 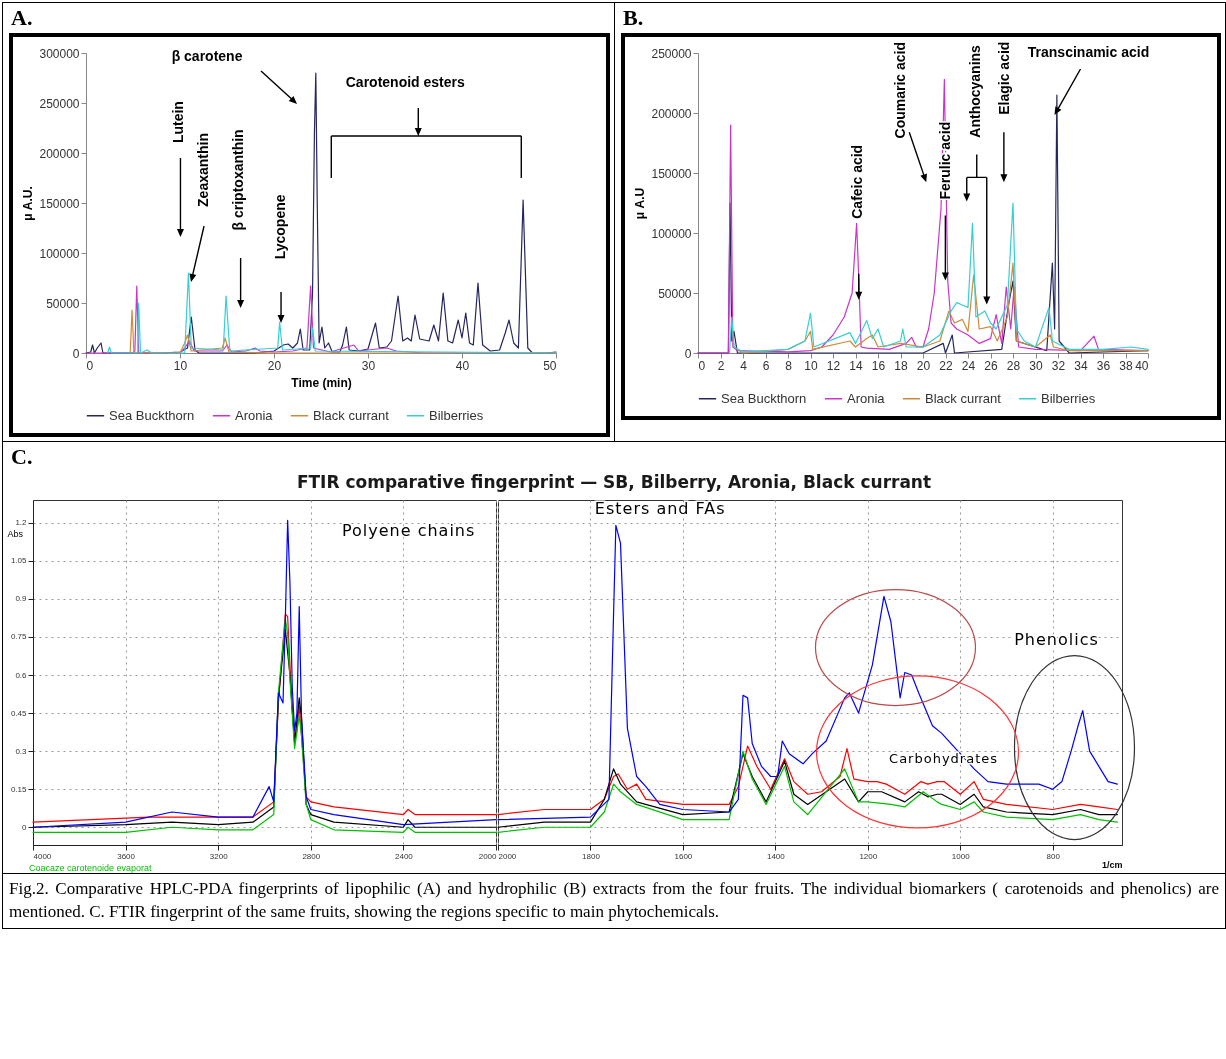 What do you see at coordinates (1081, 365) in the screenshot?
I see `x-tick-label: 34` at bounding box center [1081, 365].